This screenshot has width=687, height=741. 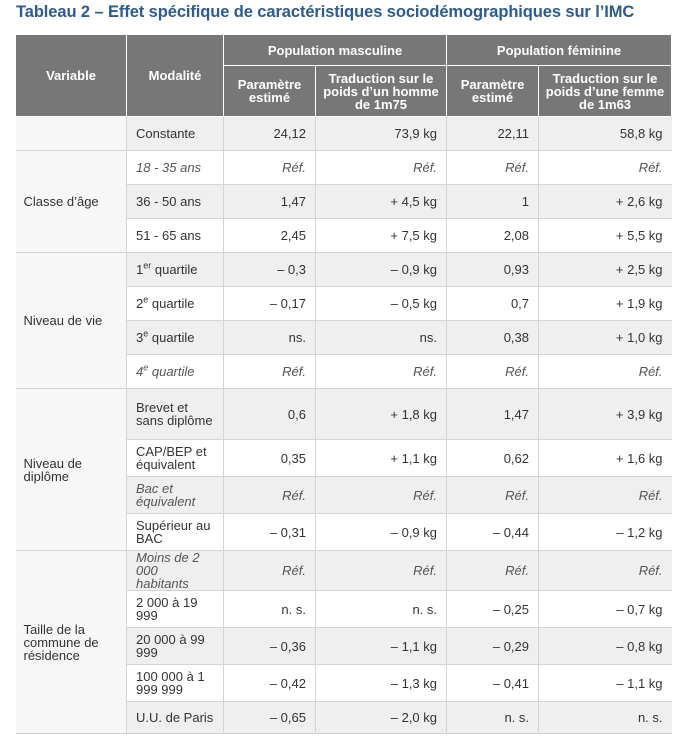 What do you see at coordinates (71, 642) in the screenshot?
I see `variable-group: Taille de la commune de résidence` at bounding box center [71, 642].